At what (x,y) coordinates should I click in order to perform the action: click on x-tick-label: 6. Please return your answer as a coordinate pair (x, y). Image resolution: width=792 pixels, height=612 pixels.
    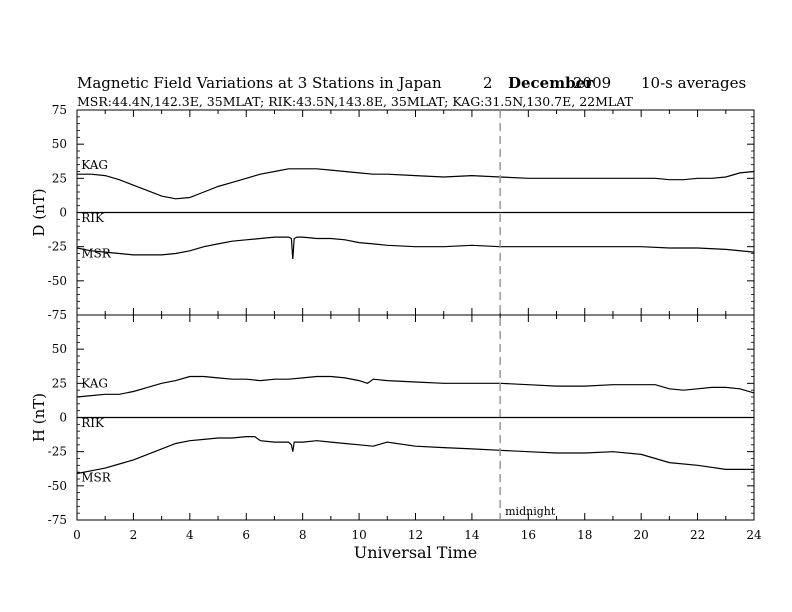
    Looking at the image, I should click on (246, 535).